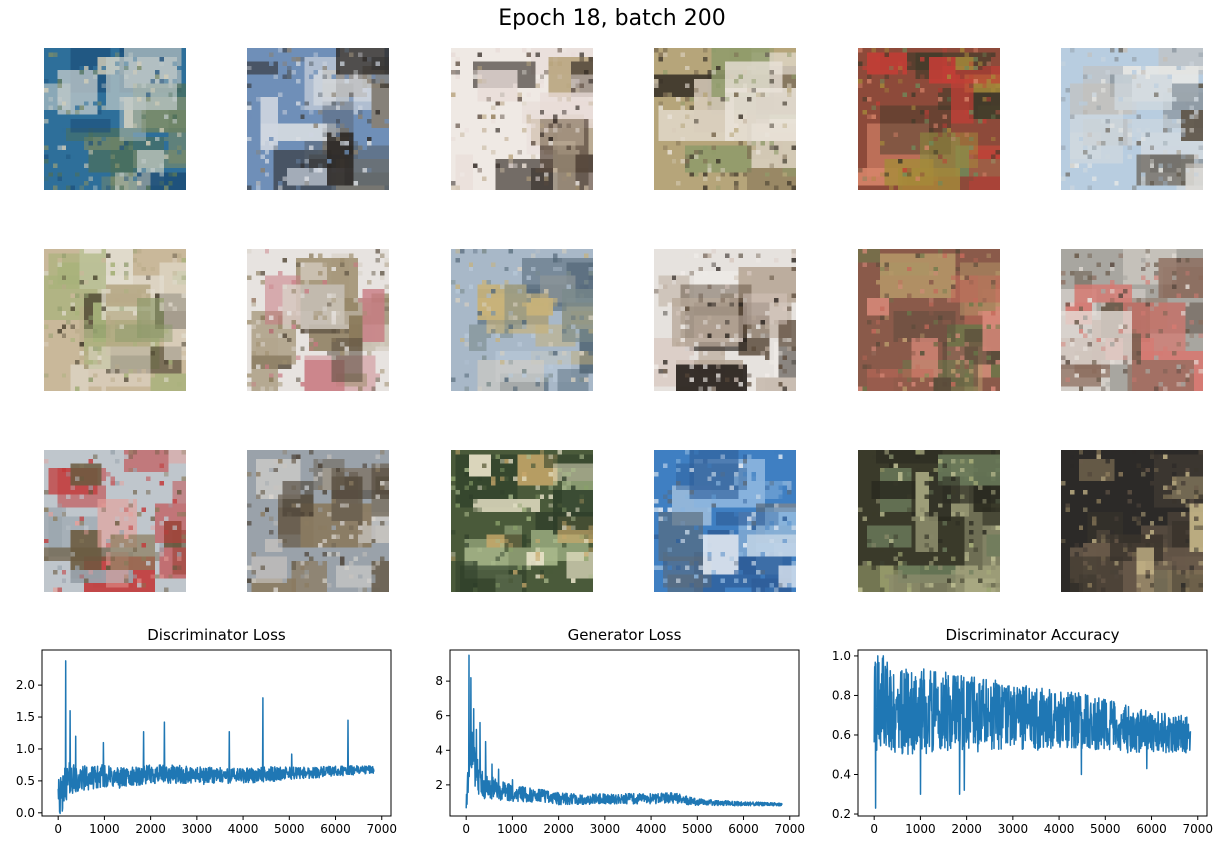 This screenshot has width=1224, height=853. What do you see at coordinates (439, 785) in the screenshot?
I see `y-tick-label: 2` at bounding box center [439, 785].